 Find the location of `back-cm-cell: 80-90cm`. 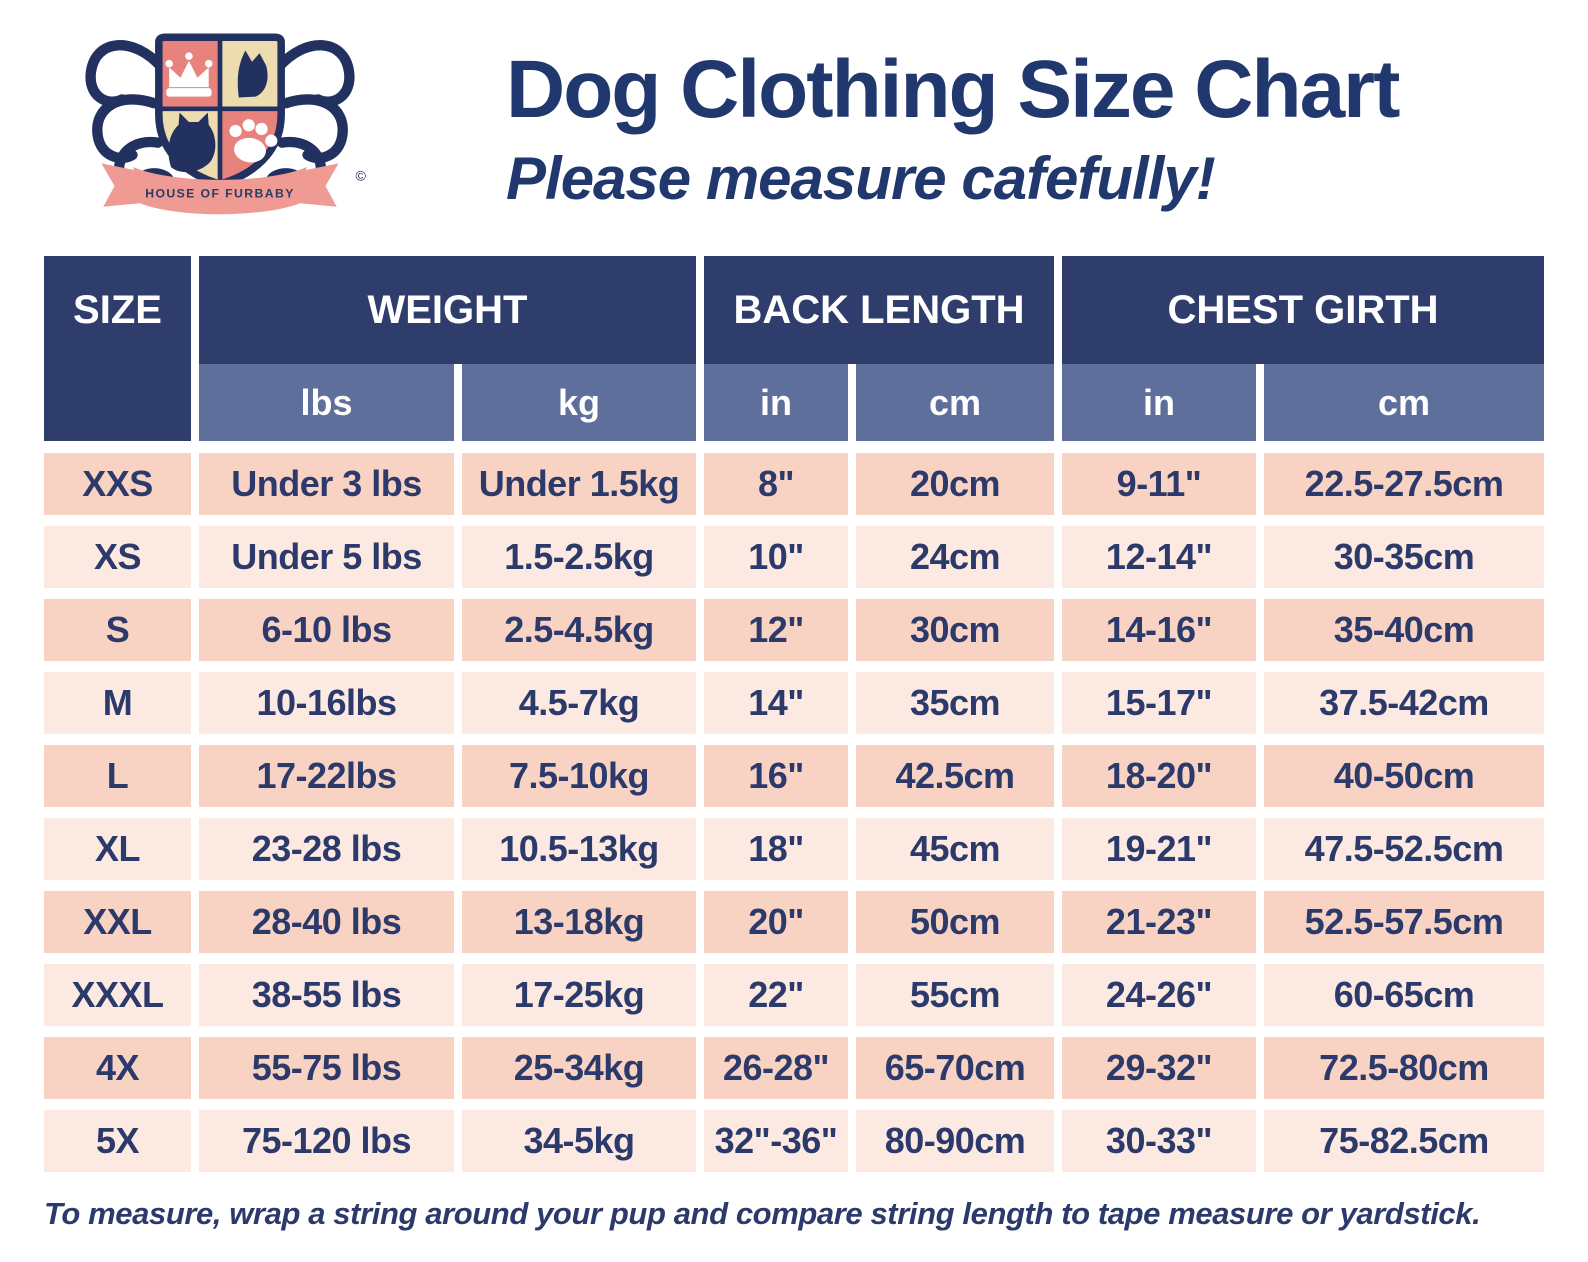

back-cm-cell: 80-90cm is located at coordinates (955, 1141).